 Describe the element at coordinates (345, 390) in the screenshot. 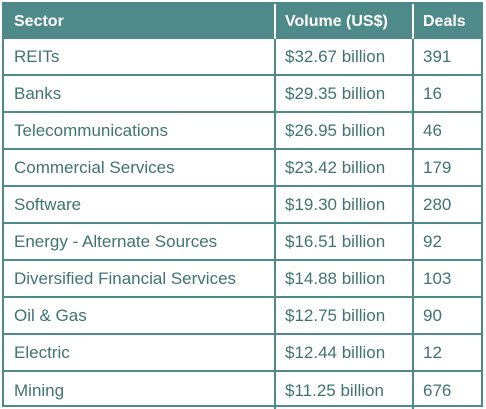

I see `volume-cell: $11.25 billion` at that location.